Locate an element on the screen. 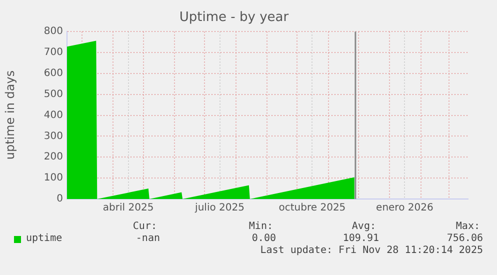 The width and height of the screenshot is (497, 275). text: Avg: is located at coordinates (364, 226).